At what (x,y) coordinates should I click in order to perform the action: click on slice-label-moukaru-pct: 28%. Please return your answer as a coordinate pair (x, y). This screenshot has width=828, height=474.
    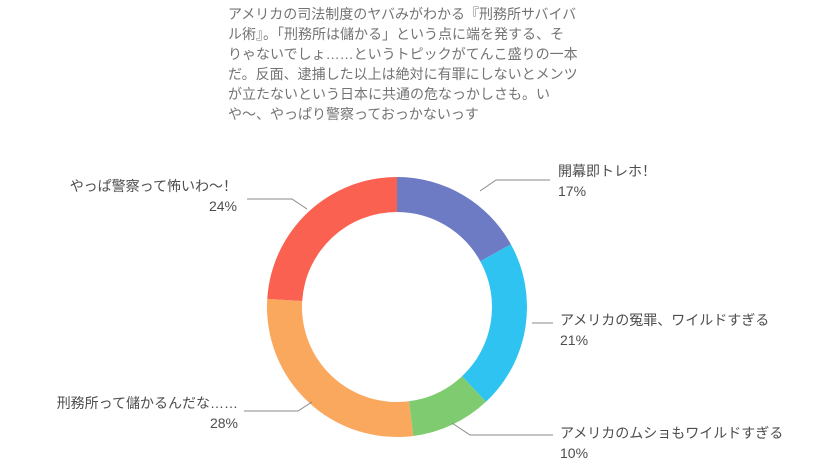
    Looking at the image, I should click on (223, 423).